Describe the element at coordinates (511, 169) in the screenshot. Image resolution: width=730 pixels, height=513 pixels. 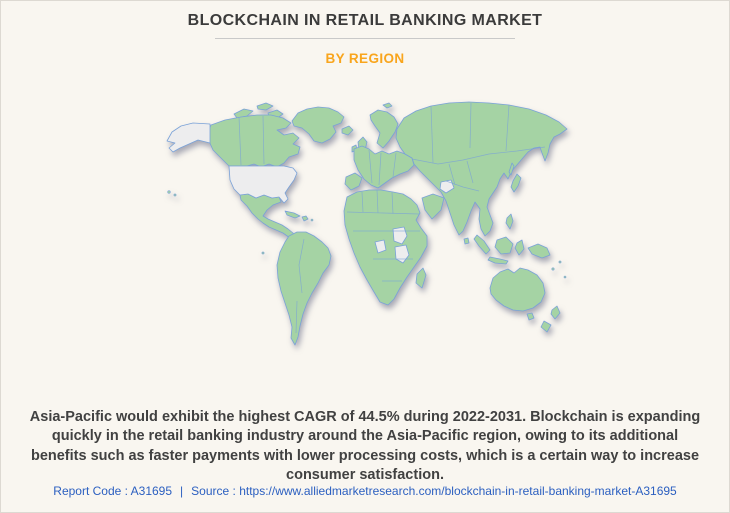
I see `map-sakhalin` at that location.